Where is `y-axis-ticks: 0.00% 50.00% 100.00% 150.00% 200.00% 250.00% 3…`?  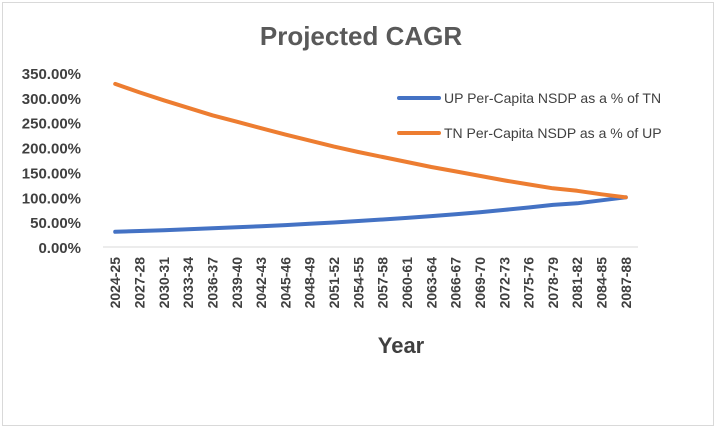 y-axis-ticks: 0.00% 50.00% 100.00% 150.00% 200.00% 250.00% 3… is located at coordinates (51, 161).